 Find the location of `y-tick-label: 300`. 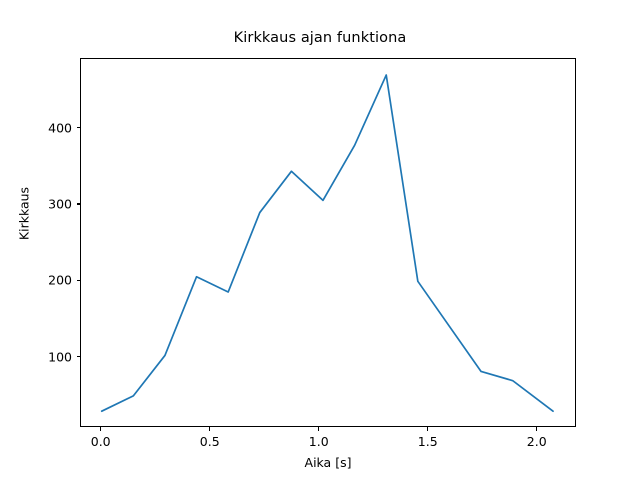

y-tick-label: 300 is located at coordinates (60, 204).